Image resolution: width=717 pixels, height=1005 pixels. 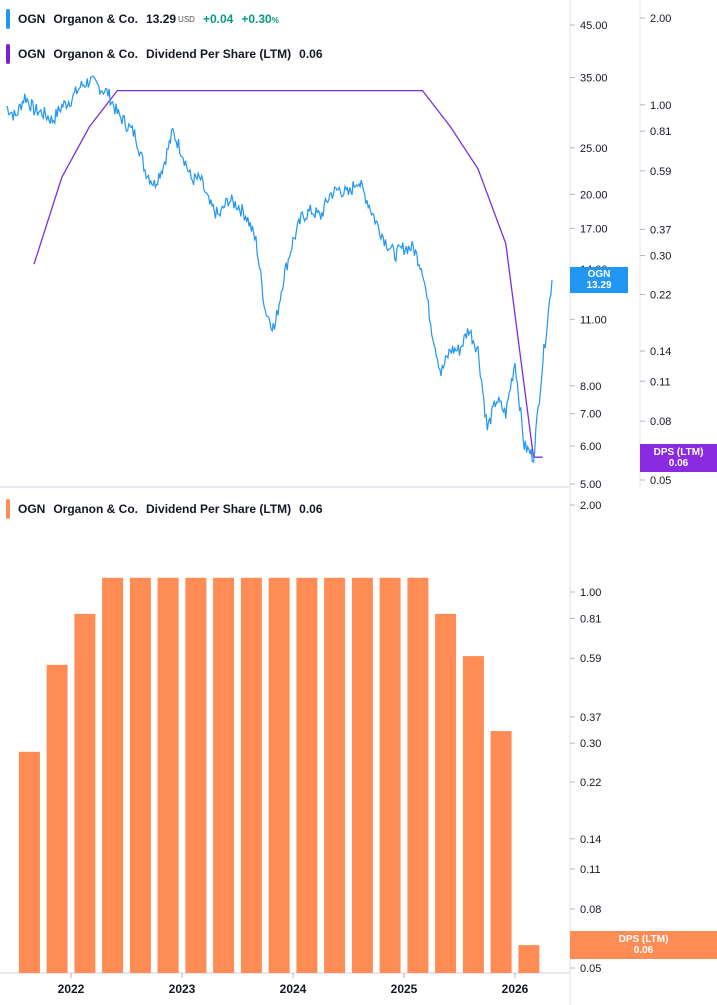 What do you see at coordinates (260, 19) in the screenshot?
I see `legend-change-pct: +0.30%` at bounding box center [260, 19].